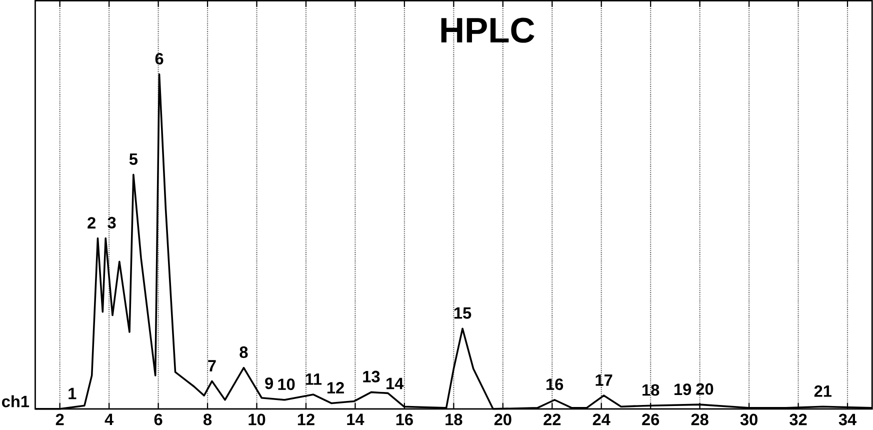  What do you see at coordinates (601, 420) in the screenshot?
I see `x-tick-label: 24` at bounding box center [601, 420].